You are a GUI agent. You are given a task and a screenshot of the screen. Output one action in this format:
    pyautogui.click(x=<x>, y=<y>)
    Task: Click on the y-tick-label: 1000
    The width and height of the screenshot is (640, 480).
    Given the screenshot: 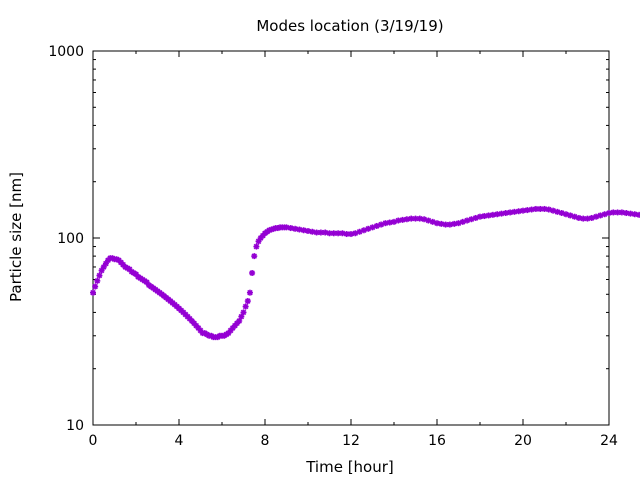 What is the action you would take?
    pyautogui.click(x=66, y=52)
    